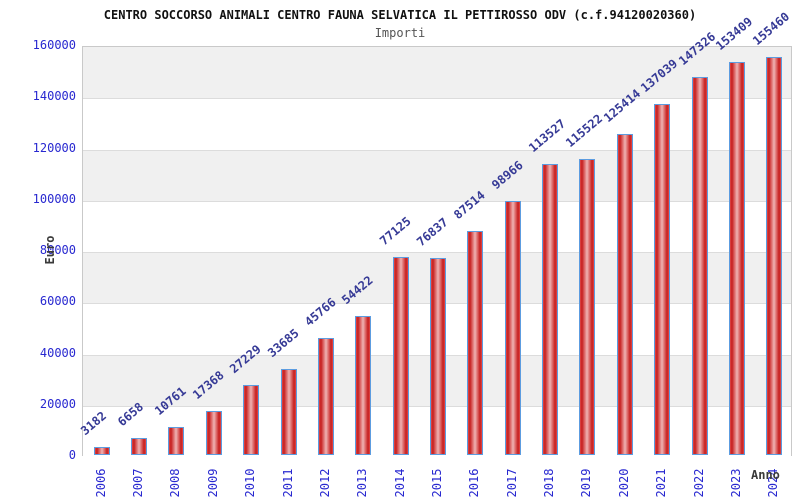 This screenshot has width=800, height=500. What do you see at coordinates (50, 250) in the screenshot?
I see `y-axis-title: Euro` at bounding box center [50, 250].